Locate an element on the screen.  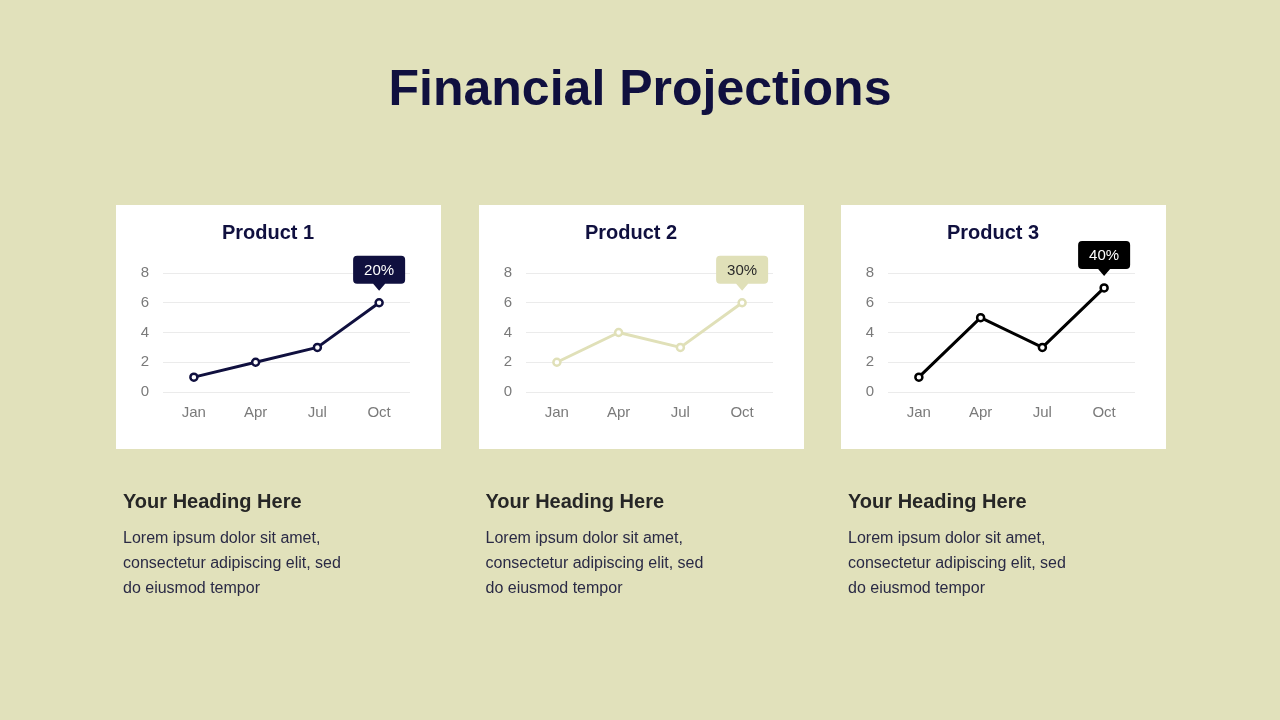
annotation: 20% is located at coordinates (379, 269).